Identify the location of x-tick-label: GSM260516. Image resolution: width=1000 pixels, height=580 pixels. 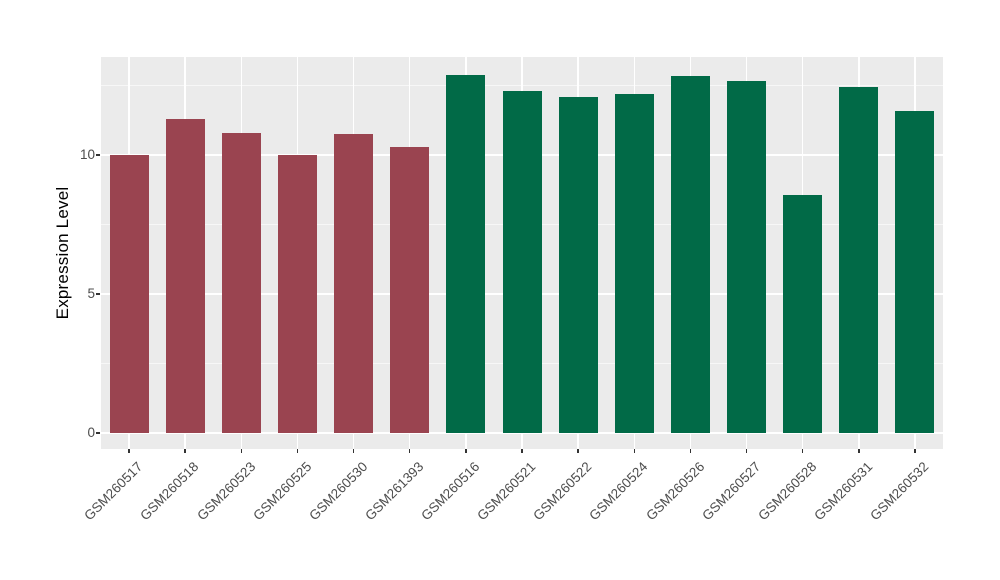
(450, 491).